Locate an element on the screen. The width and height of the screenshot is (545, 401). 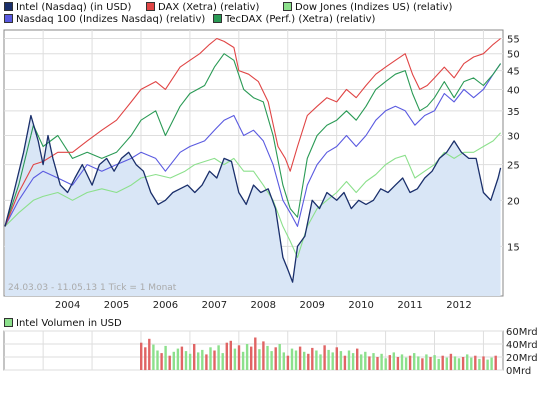
legend-swatch-dow-jones is located at coordinates (287, 6).